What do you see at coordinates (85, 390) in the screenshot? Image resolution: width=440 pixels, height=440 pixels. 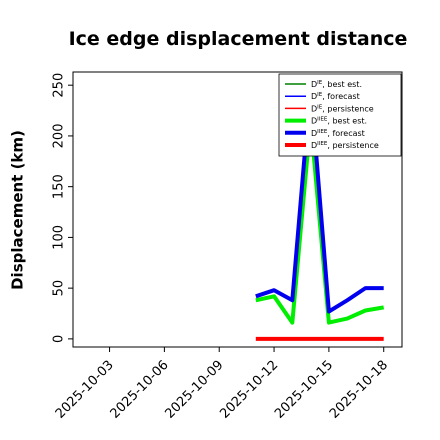 I see `x-tick-label: 2025-10-03` at bounding box center [85, 390].